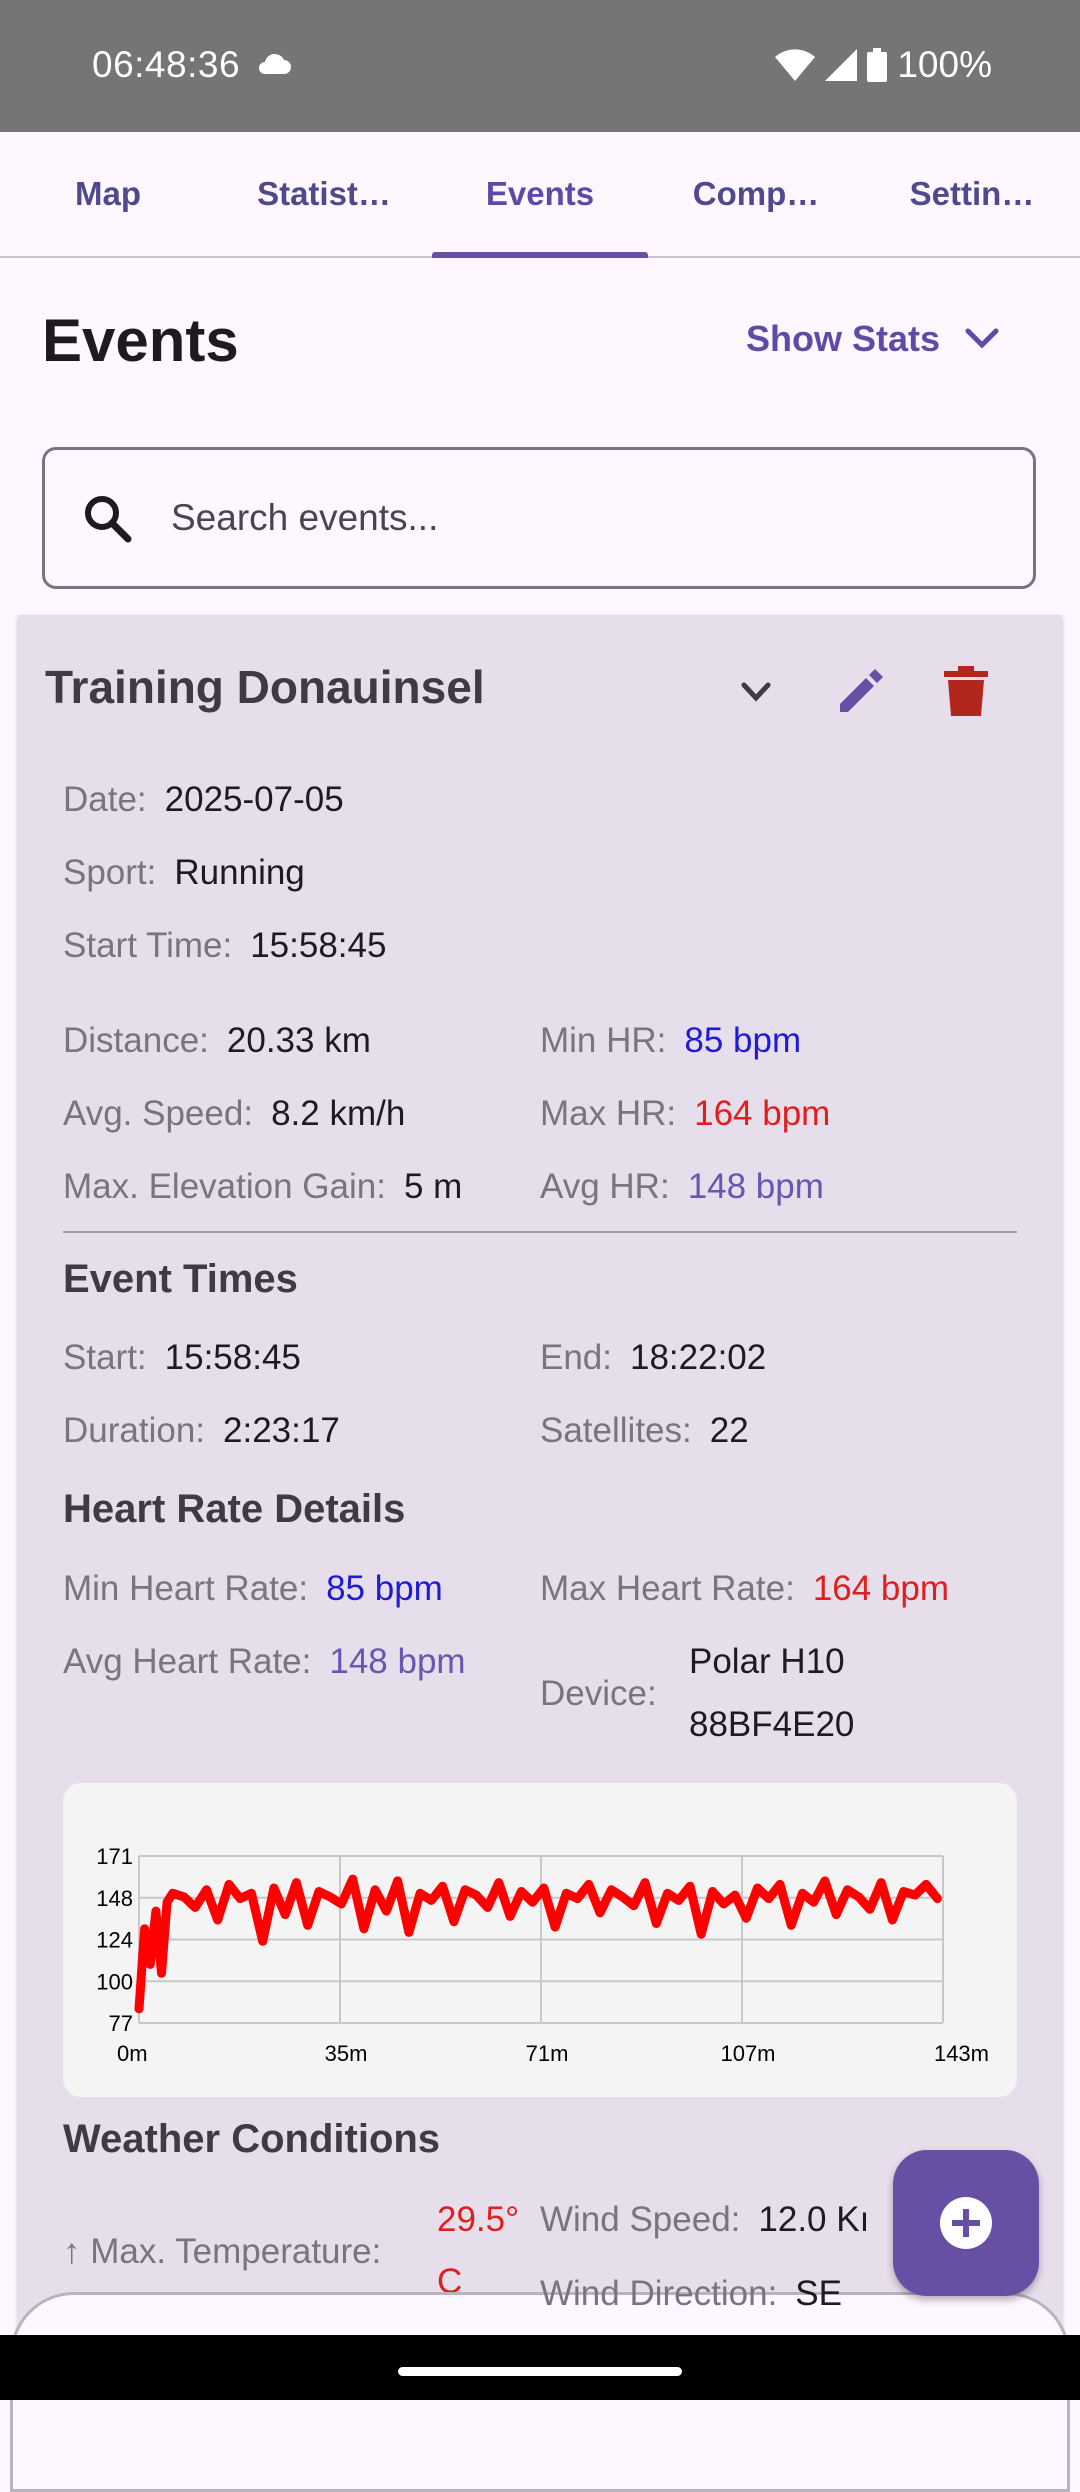 This screenshot has height=2492, width=1080. I want to click on search-box, so click(539, 518).